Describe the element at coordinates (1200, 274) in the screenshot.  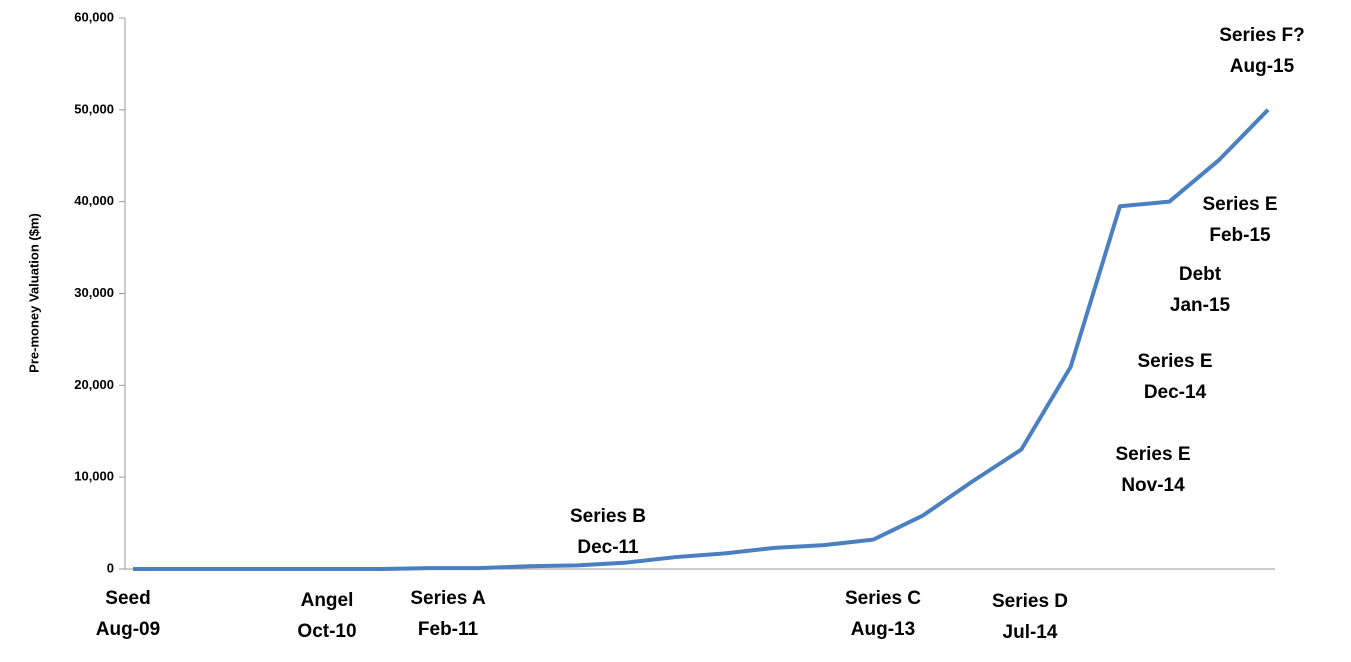
I see `round-label: Debt` at that location.